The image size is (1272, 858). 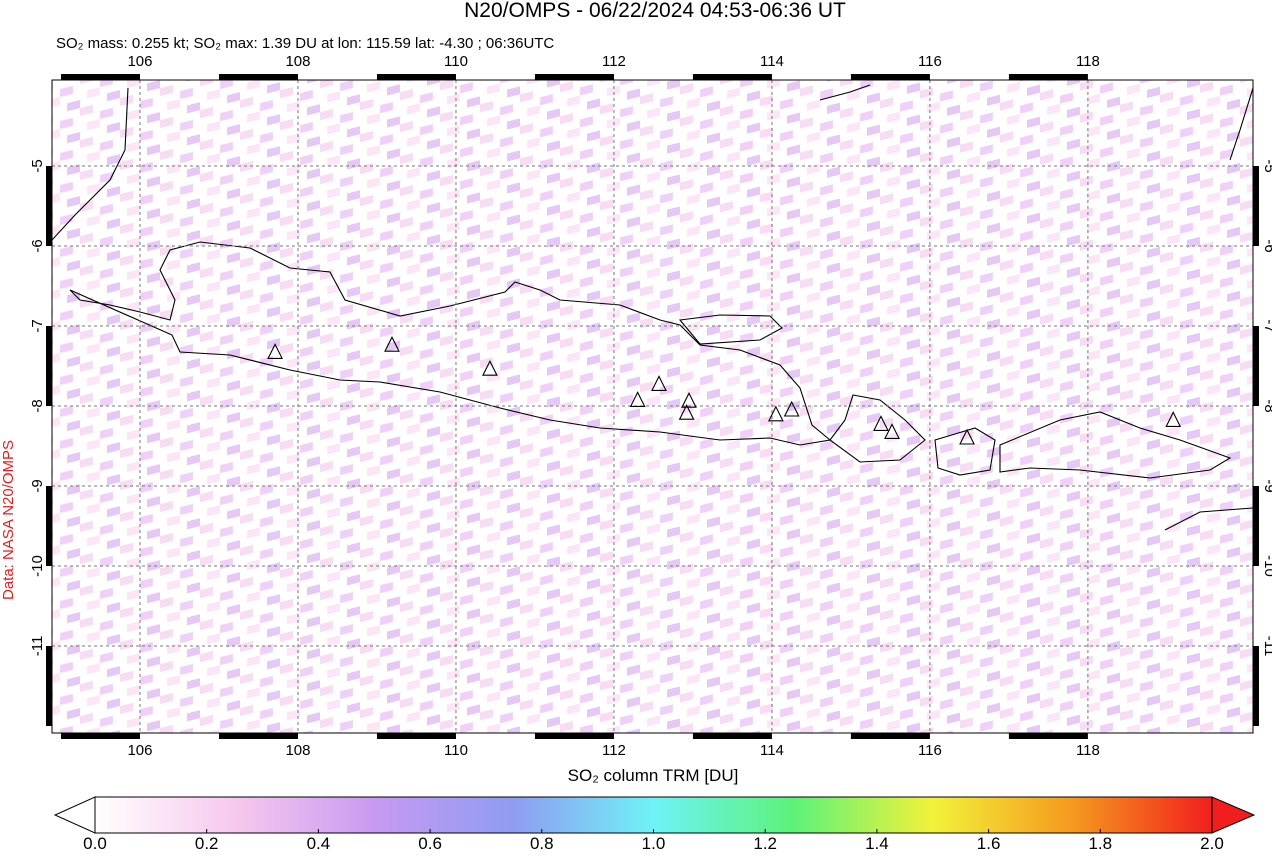 I want to click on credit: Data: NASA N20/OMPS, so click(x=8, y=520).